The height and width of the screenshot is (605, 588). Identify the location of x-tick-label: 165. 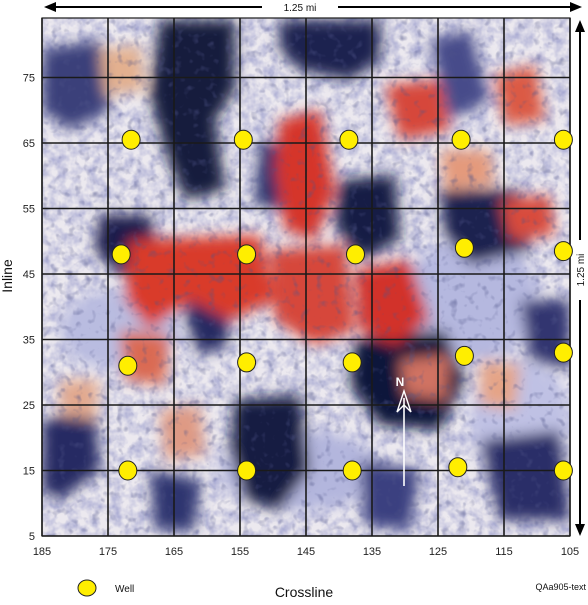
(174, 552).